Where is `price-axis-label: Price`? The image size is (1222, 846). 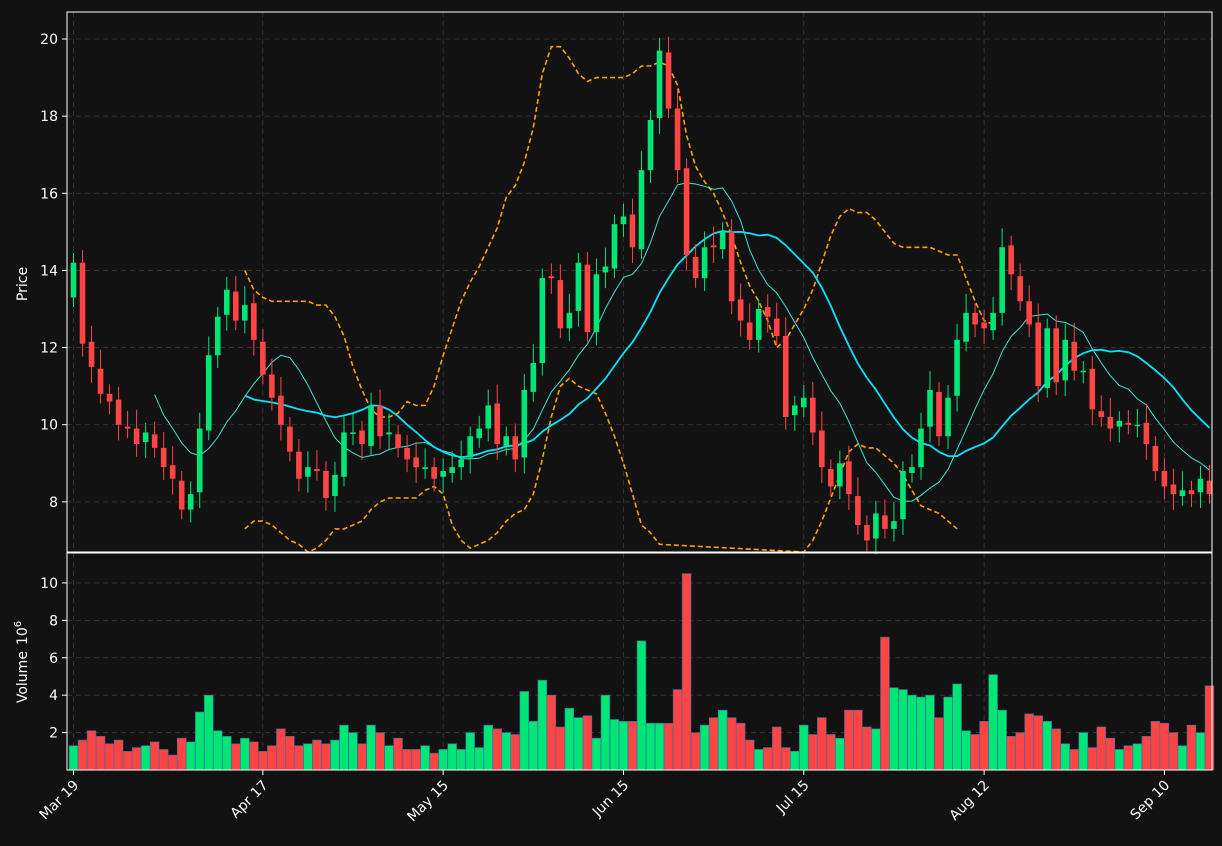
price-axis-label: Price is located at coordinates (23, 284).